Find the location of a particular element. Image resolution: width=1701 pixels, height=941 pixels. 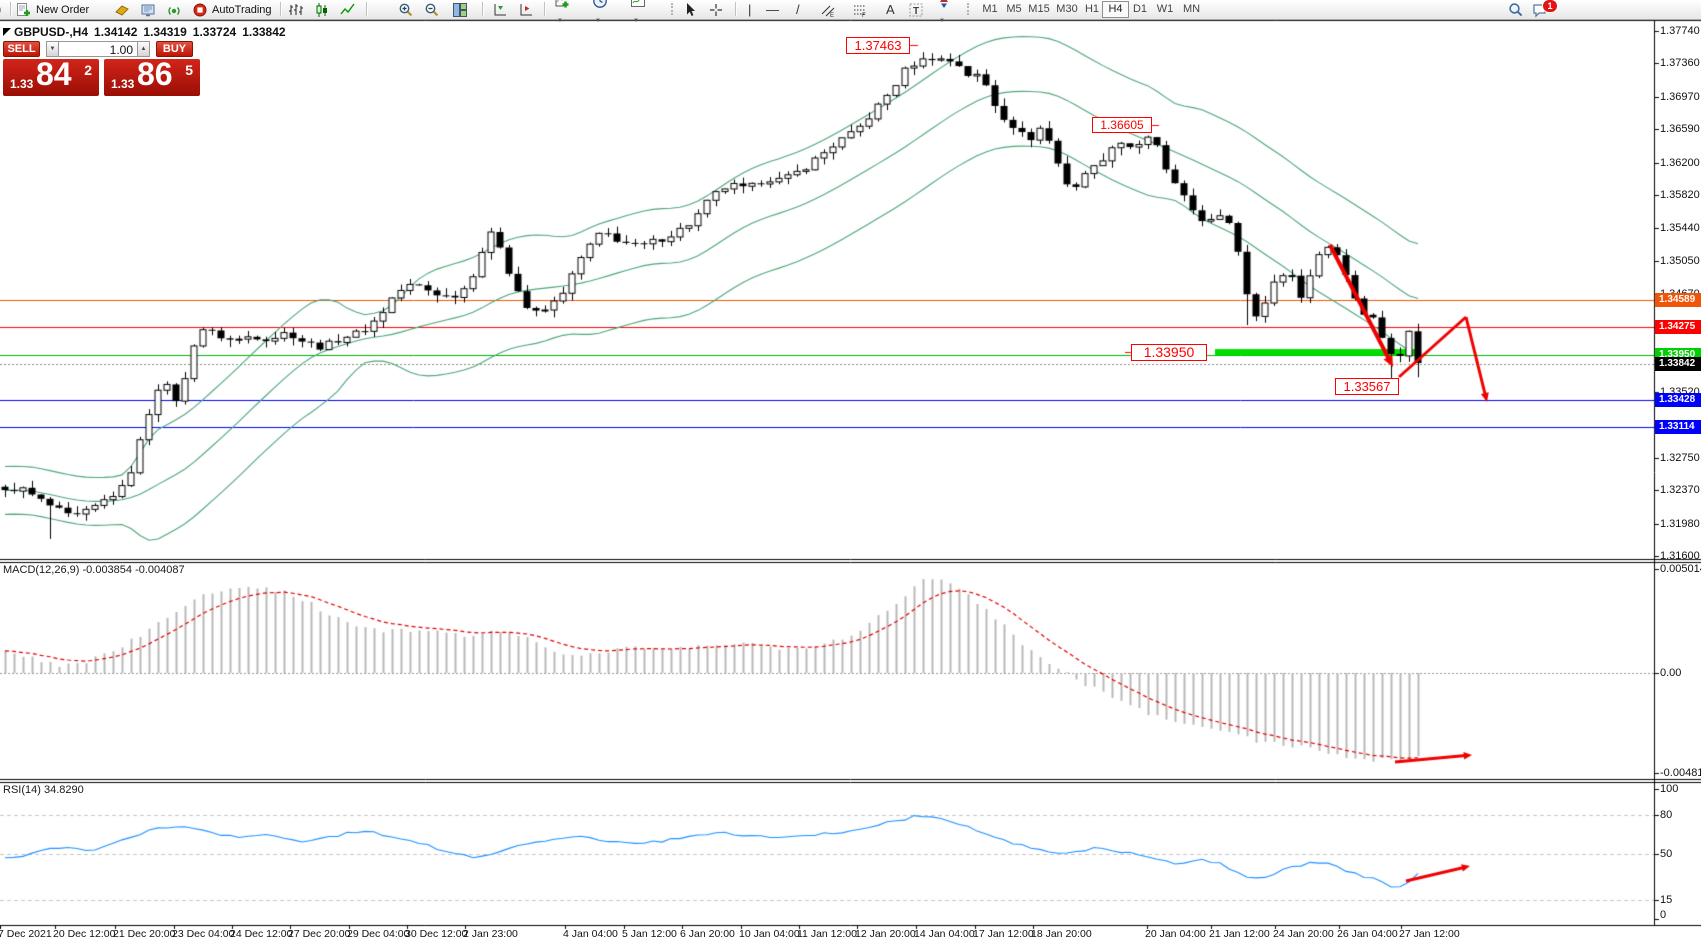

terminal-button is located at coordinates (148, 9).